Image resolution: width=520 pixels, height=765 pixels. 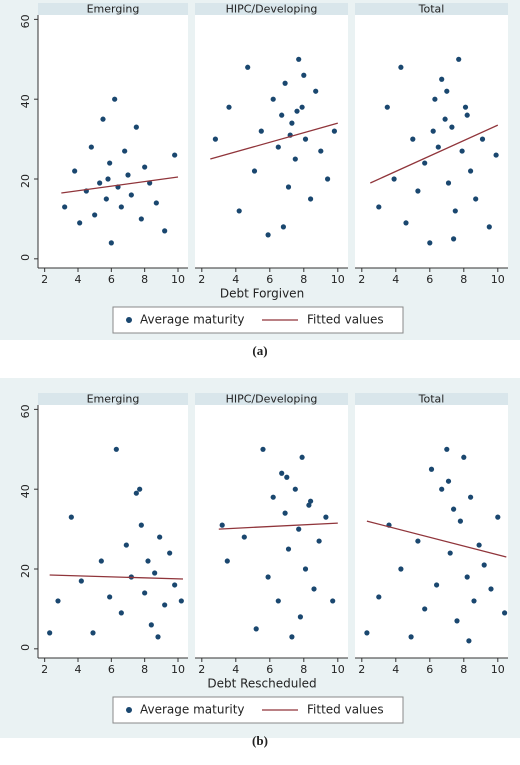 I want to click on legend-marker, so click(x=129, y=710).